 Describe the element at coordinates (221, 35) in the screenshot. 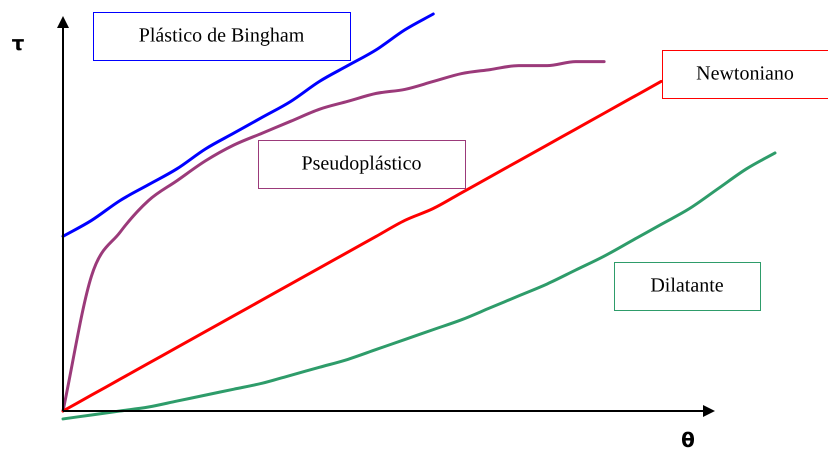

I see `series-label: Plástico de Bingham` at that location.